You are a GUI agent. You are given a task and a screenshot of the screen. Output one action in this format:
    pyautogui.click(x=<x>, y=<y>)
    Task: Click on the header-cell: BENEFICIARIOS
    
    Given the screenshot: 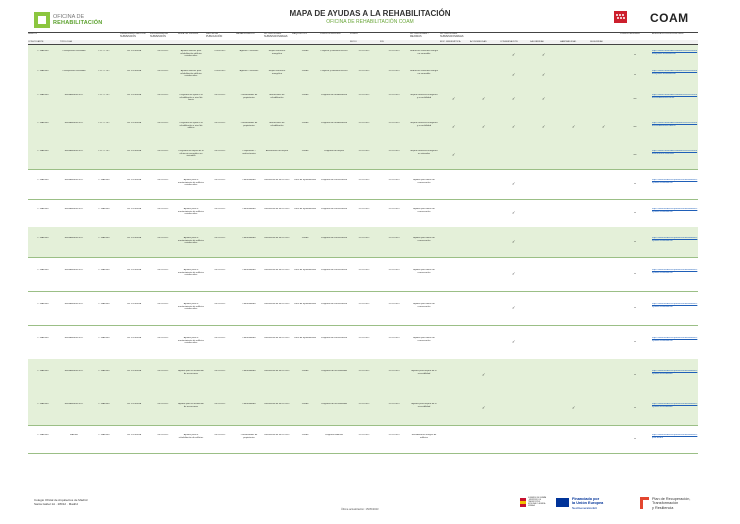 What is the action you would take?
    pyautogui.click(x=245, y=34)
    